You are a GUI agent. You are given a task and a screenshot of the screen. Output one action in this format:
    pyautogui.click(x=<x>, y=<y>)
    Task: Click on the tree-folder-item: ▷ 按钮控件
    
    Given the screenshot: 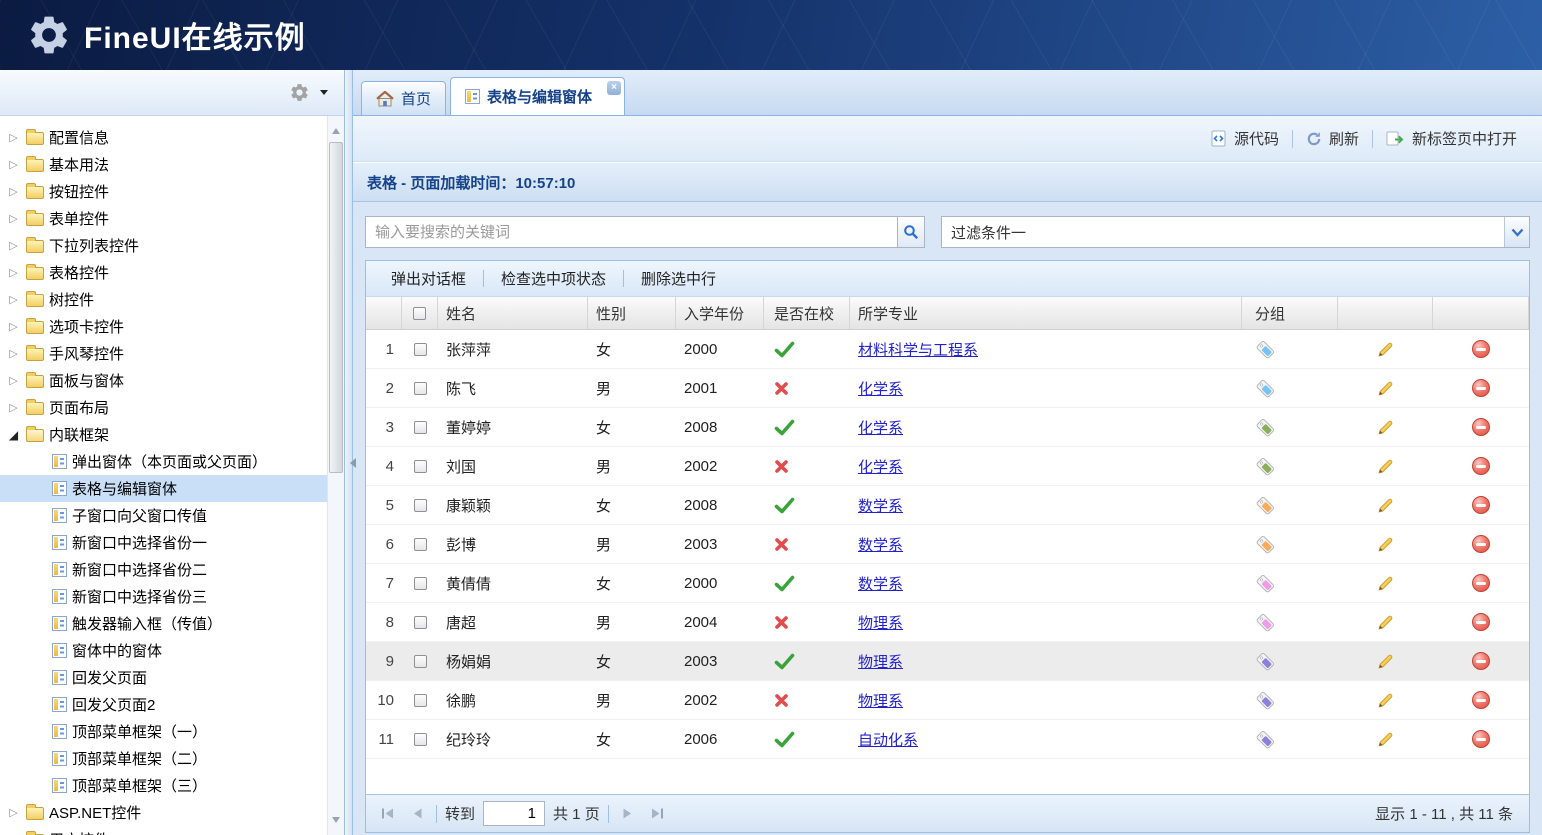 What is the action you would take?
    pyautogui.click(x=163, y=191)
    